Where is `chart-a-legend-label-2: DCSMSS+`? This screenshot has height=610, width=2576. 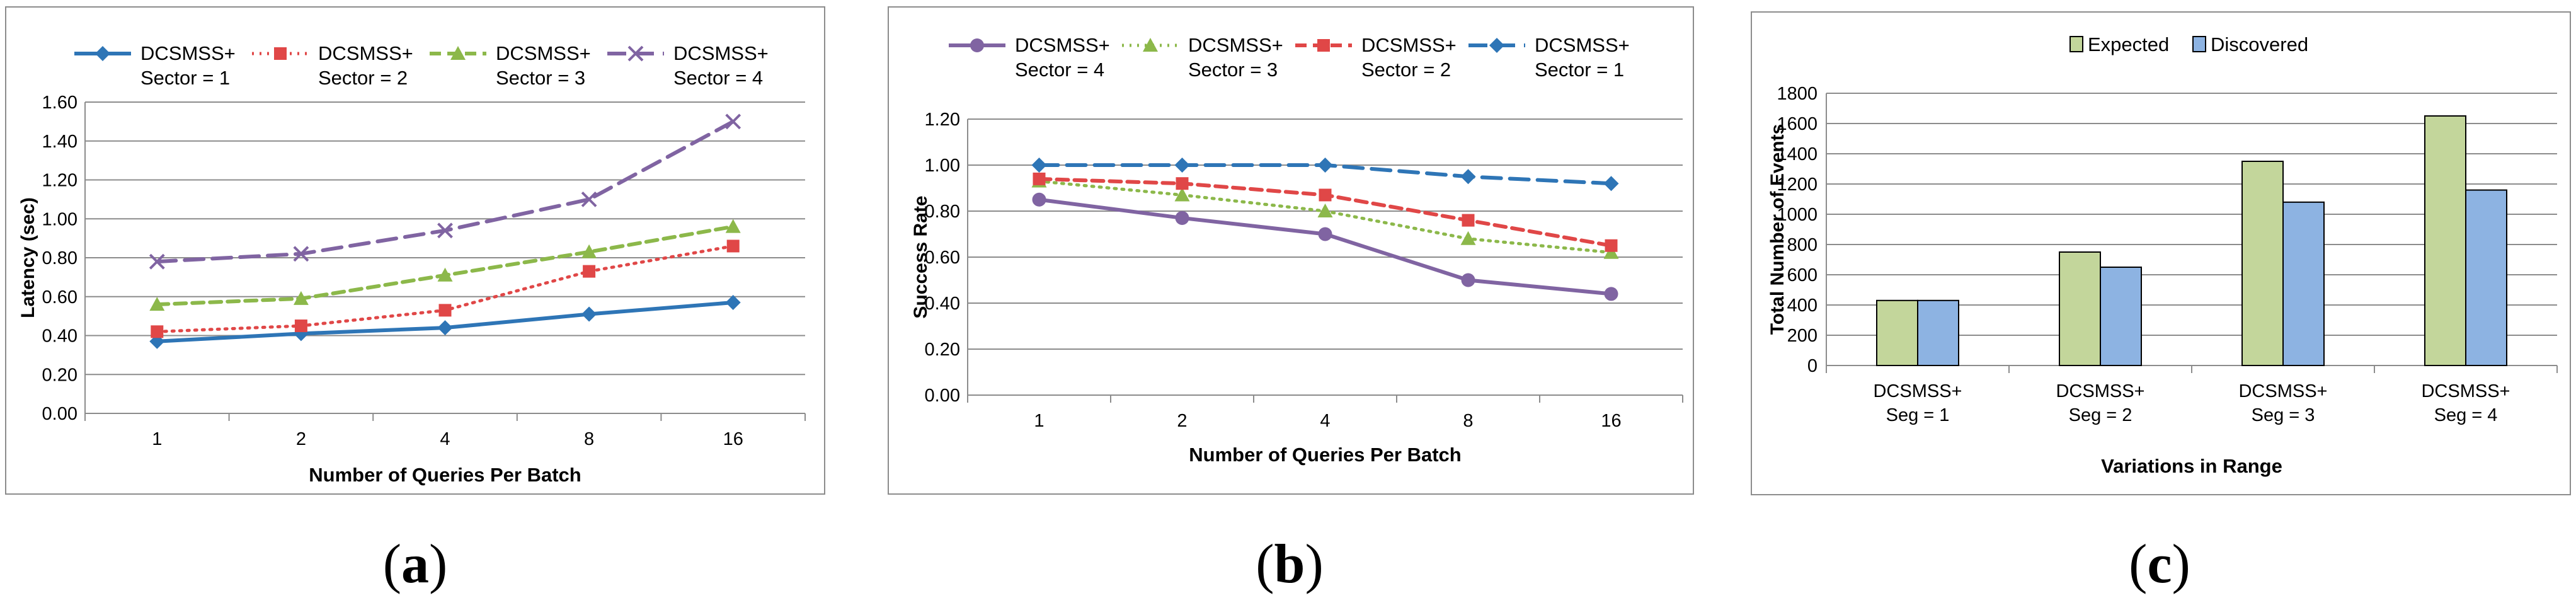 chart-a-legend-label-2: DCSMSS+ is located at coordinates (366, 53).